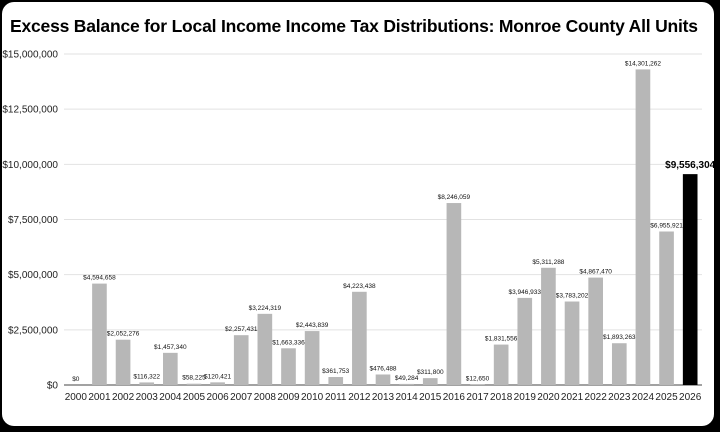 Image resolution: width=720 pixels, height=432 pixels. I want to click on x-tick-label: 2002, so click(123, 397).